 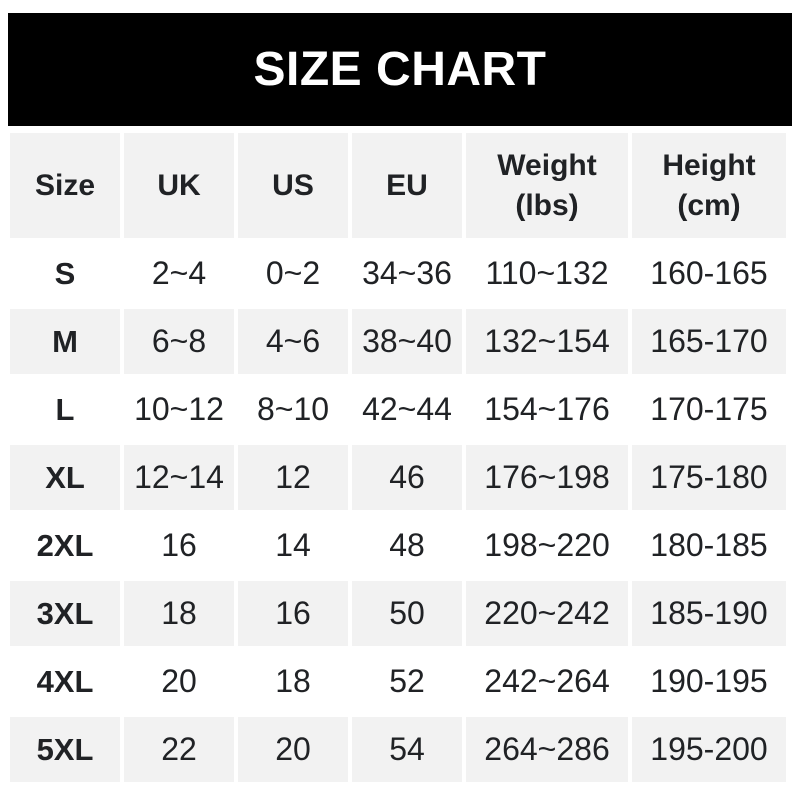 I want to click on table-cell: 154~176, so click(x=547, y=409).